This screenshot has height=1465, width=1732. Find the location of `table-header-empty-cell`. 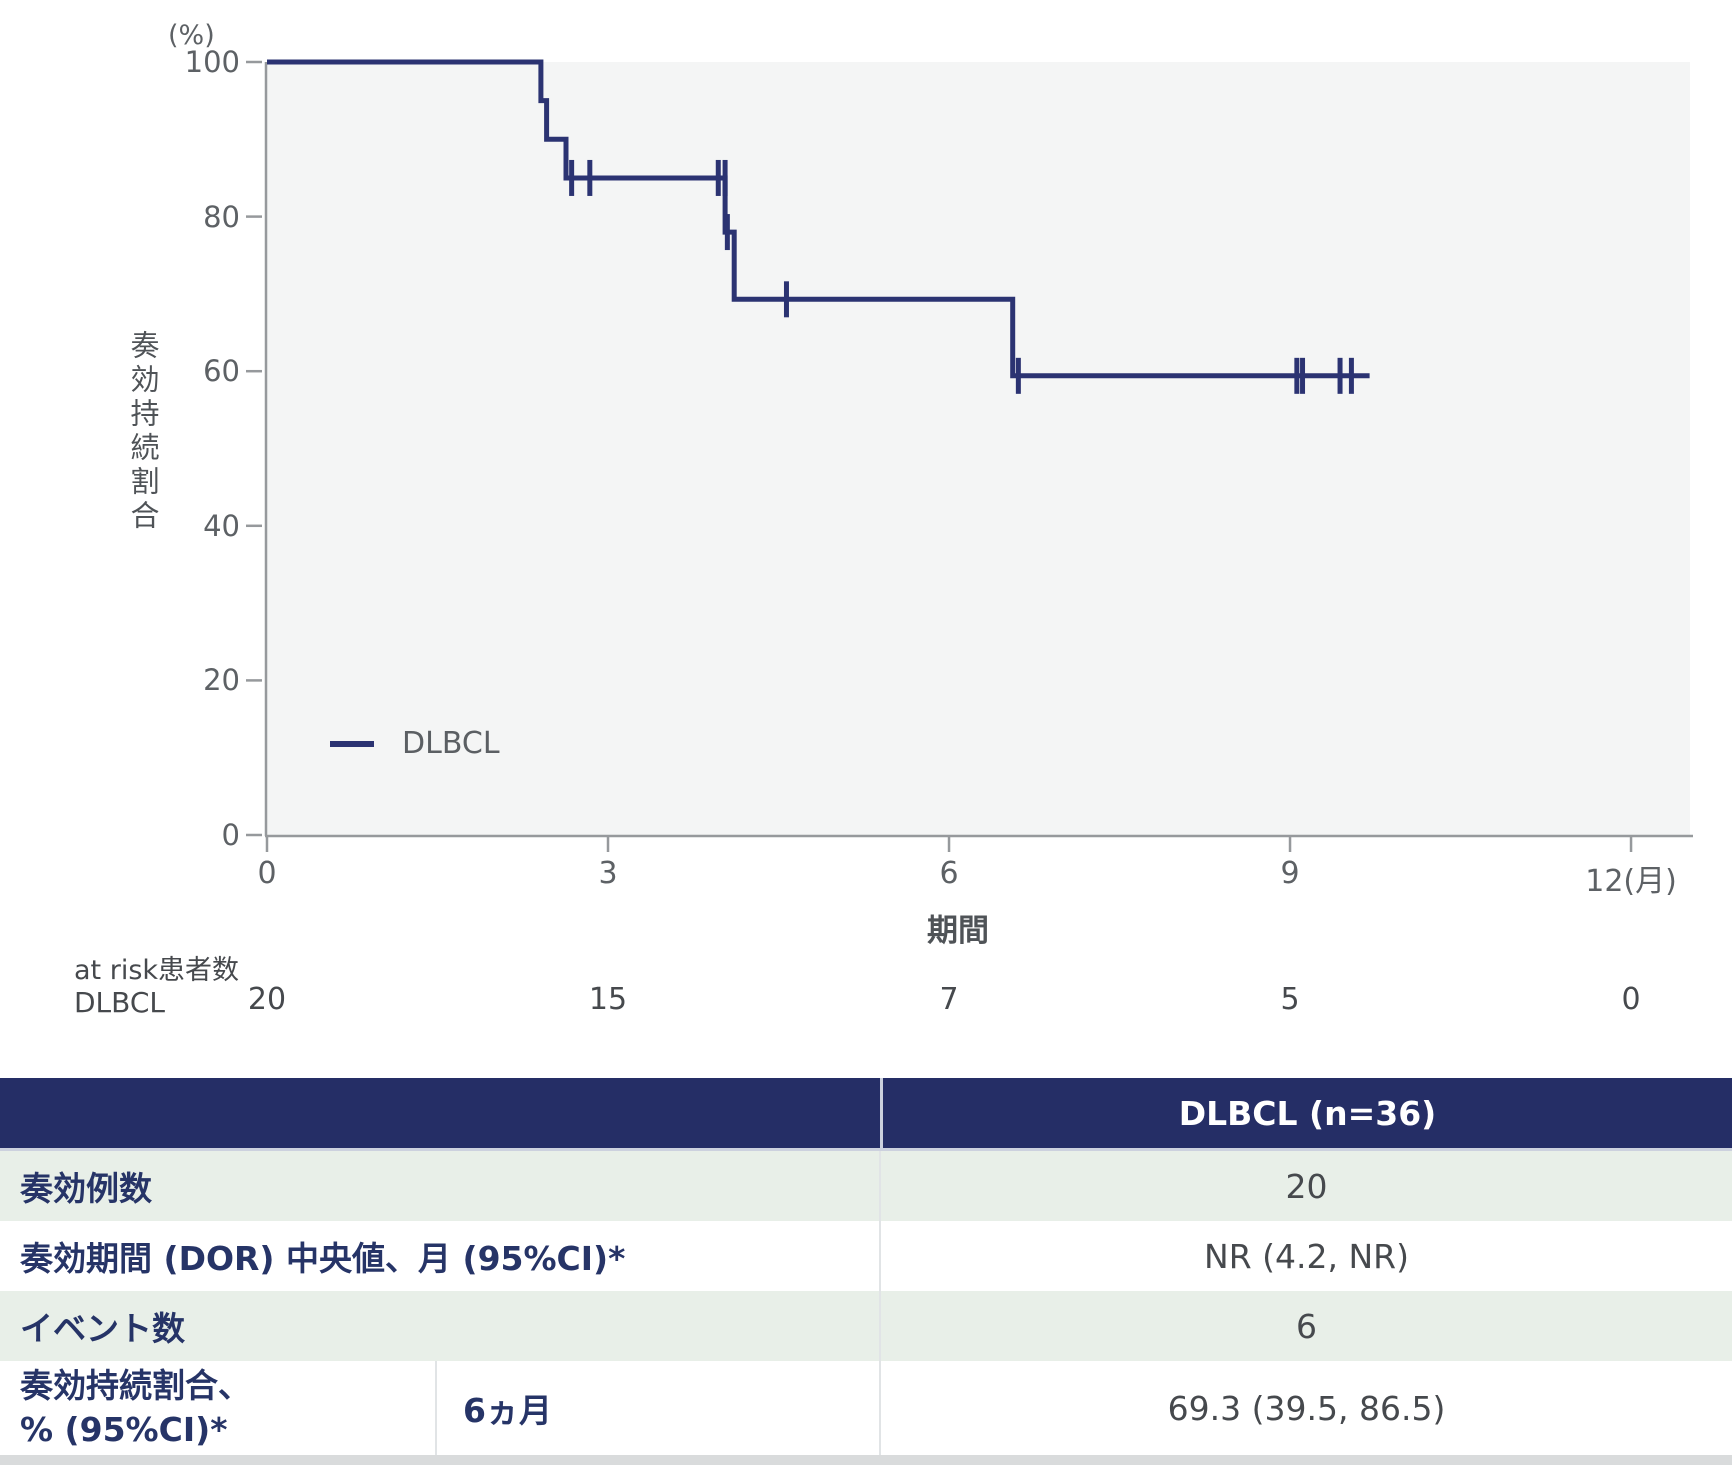

table-header-empty-cell is located at coordinates (441, 1113).